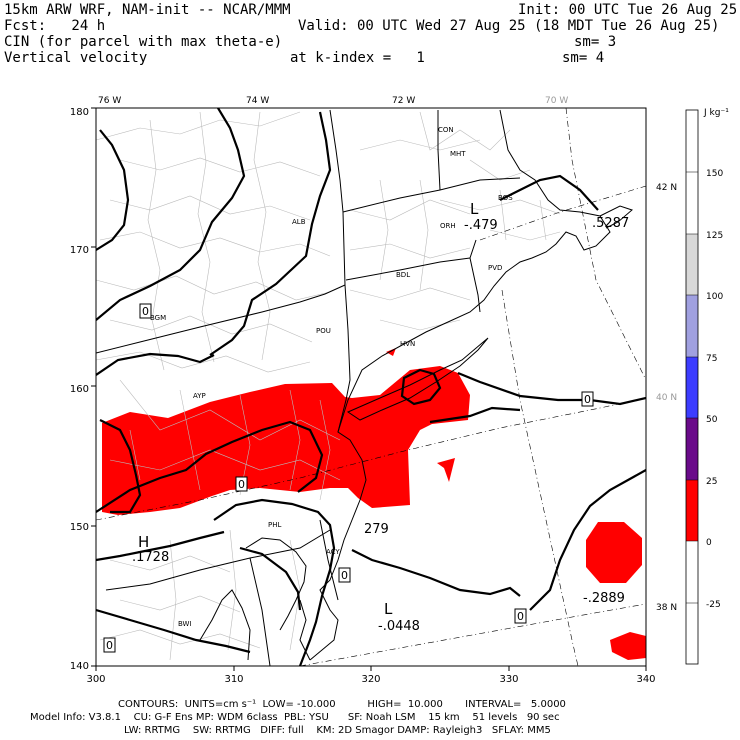 This screenshot has height=740, width=740. Describe the element at coordinates (666, 188) in the screenshot. I see `lat-label: 42 N` at that location.